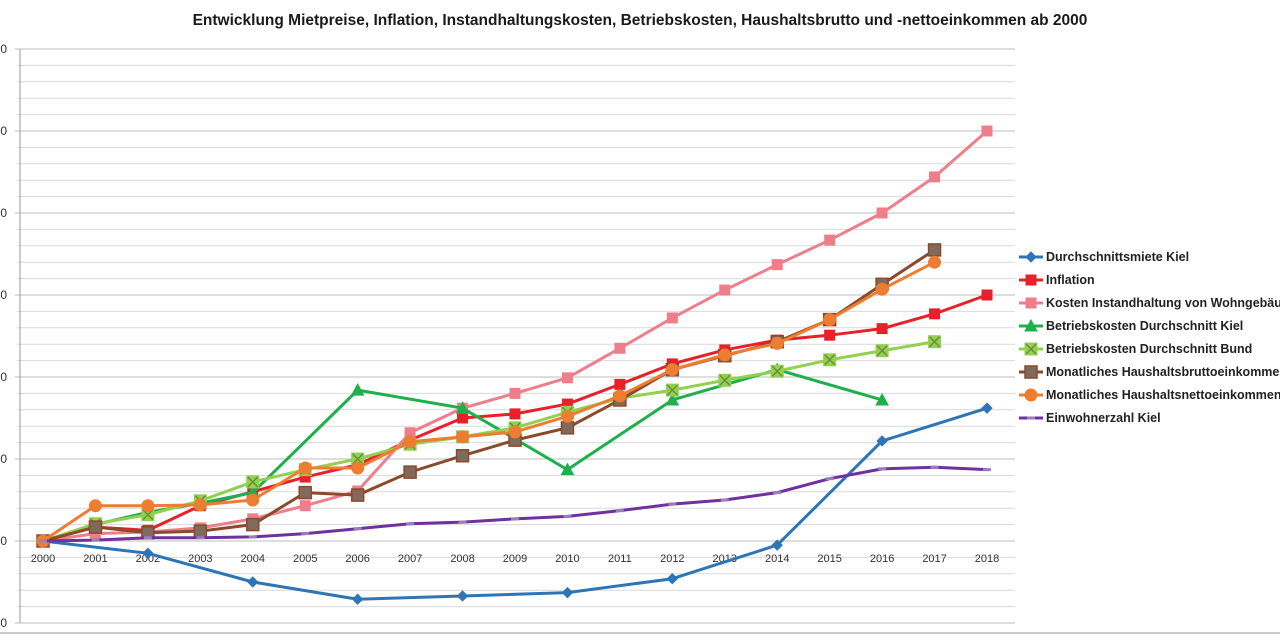 This screenshot has height=640, width=1280. What do you see at coordinates (3, 49) in the screenshot?
I see `y-tick-label: 160` at bounding box center [3, 49].